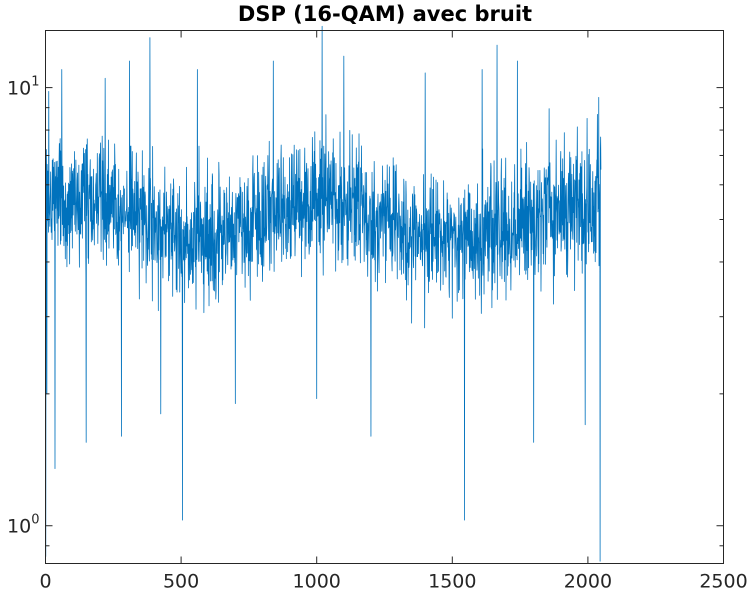  What do you see at coordinates (452, 582) in the screenshot?
I see `x-tick-label: 1500` at bounding box center [452, 582].